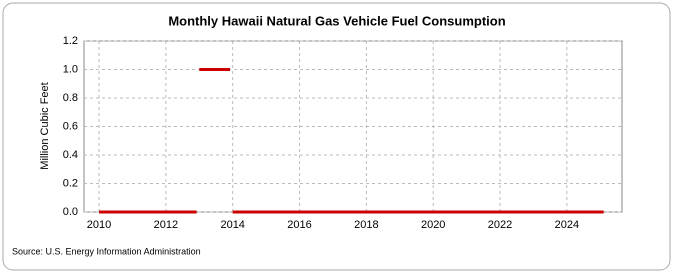 This screenshot has height=275, width=675. What do you see at coordinates (45, 125) in the screenshot?
I see `y-axis-label: Million Cubic Feet` at bounding box center [45, 125].